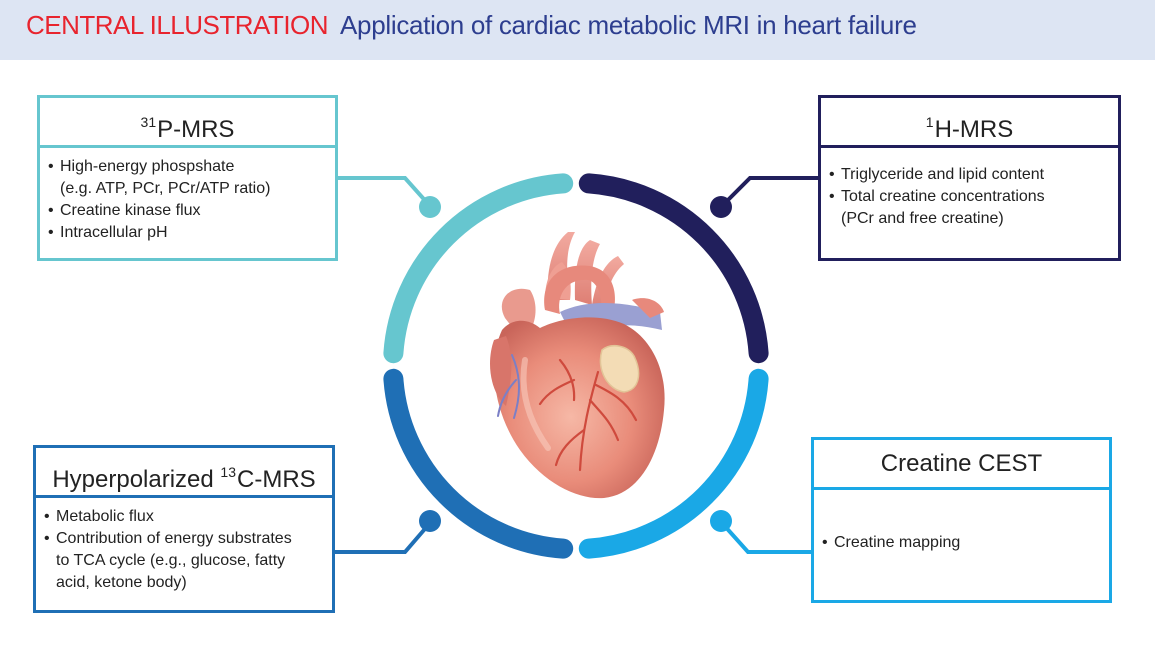  I want to click on heart-illustration, so click(577, 365).